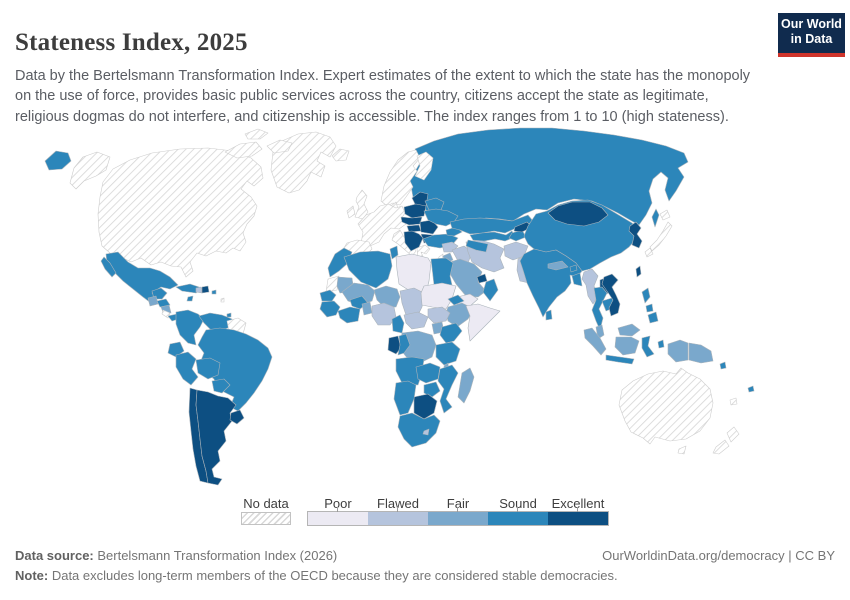 The width and height of the screenshot is (850, 600). Describe the element at coordinates (595, 341) in the screenshot. I see `region-sumatra` at that location.